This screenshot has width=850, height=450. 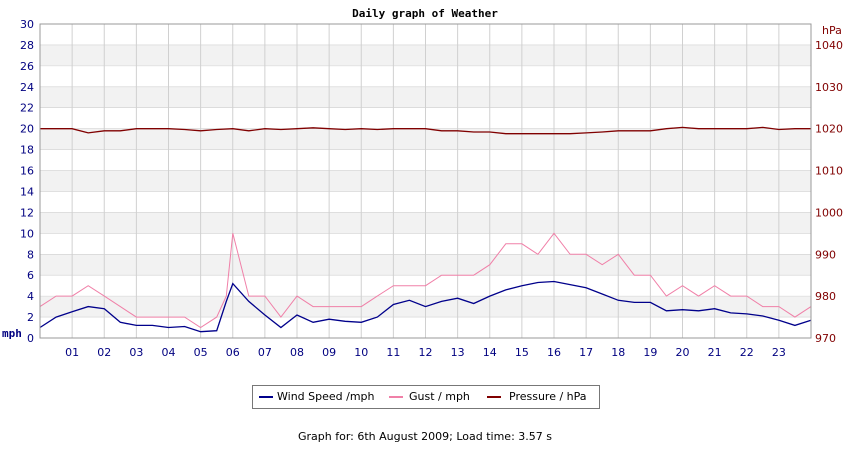 What do you see at coordinates (233, 352) in the screenshot?
I see `x-tick-label: 06` at bounding box center [233, 352].